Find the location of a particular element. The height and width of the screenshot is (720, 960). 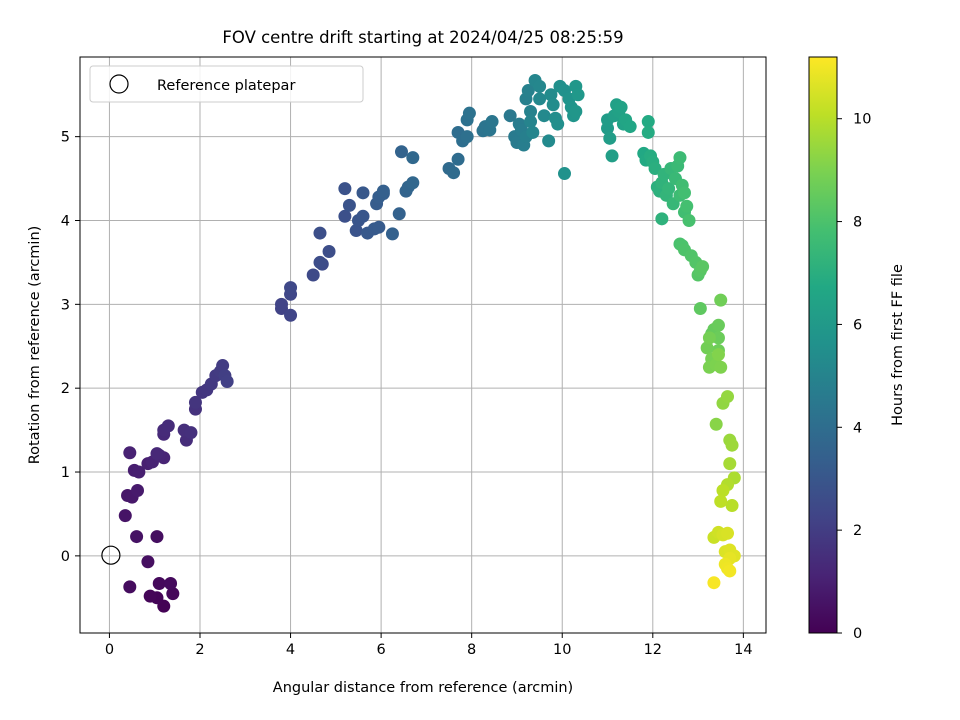

y-tick-label: 4 is located at coordinates (65, 221).